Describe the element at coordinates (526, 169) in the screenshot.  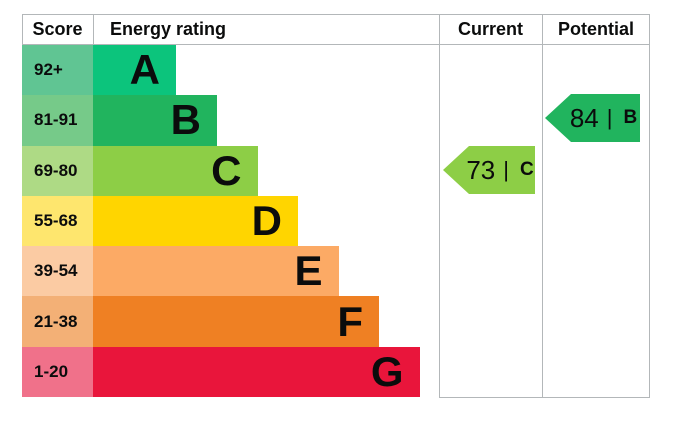
I see `current-band-letter: C` at that location.